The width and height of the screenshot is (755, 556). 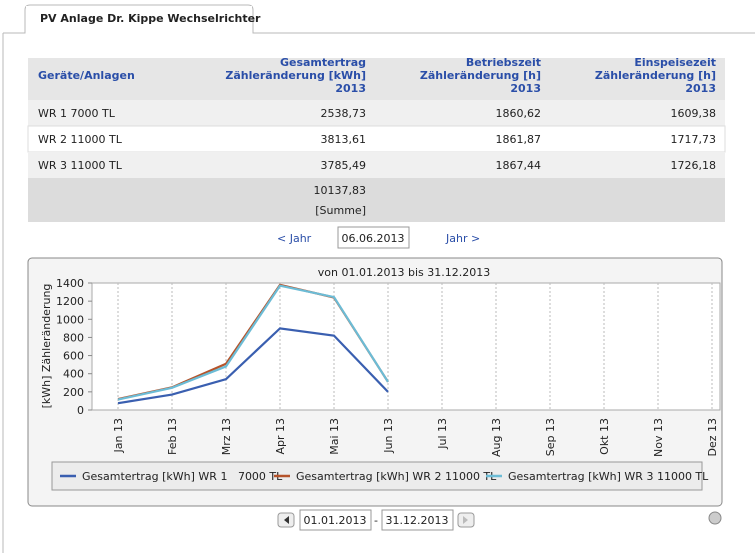 I want to click on y-tick-label: 1200, so click(x=70, y=301).